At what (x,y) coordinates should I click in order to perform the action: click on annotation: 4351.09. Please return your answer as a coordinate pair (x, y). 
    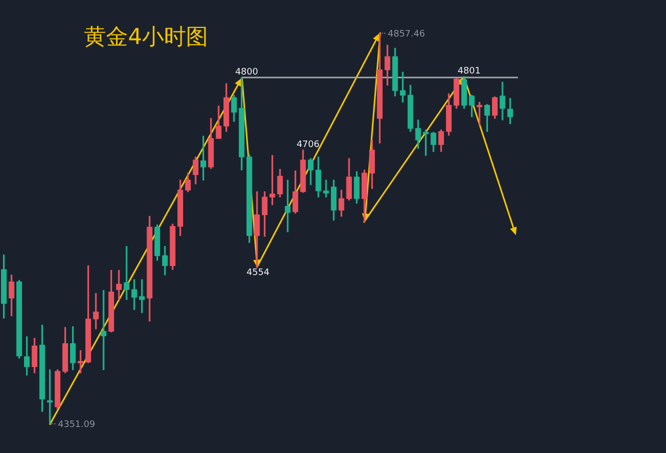
    Looking at the image, I should click on (77, 425).